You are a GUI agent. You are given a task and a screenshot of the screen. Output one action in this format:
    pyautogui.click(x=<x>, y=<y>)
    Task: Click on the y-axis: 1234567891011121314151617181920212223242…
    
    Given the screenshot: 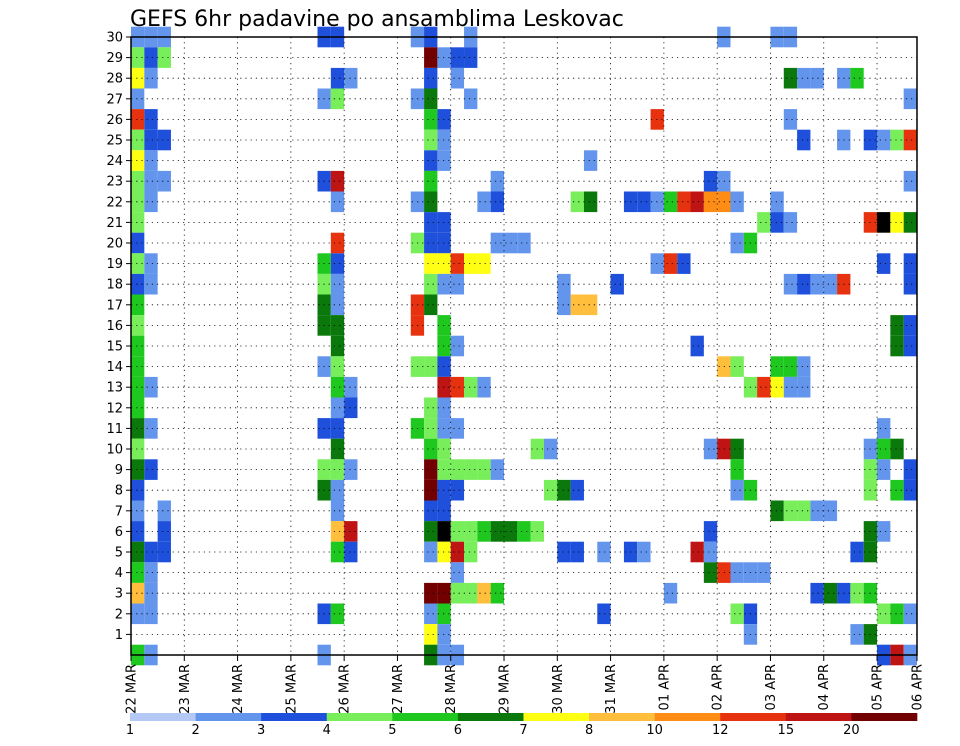 What is the action you would take?
    pyautogui.click(x=118, y=337)
    